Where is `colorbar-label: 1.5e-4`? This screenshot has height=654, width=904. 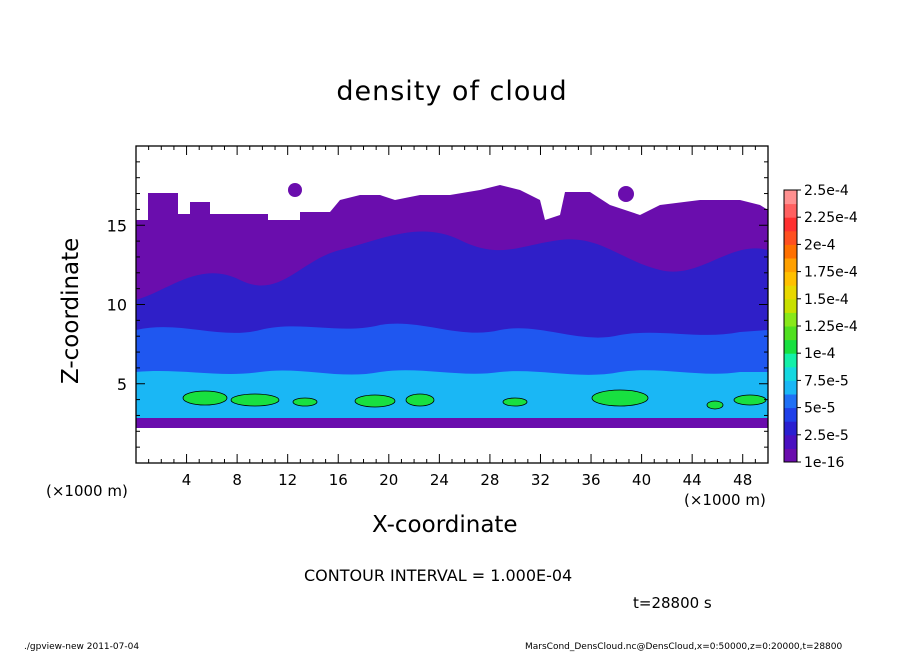
colorbar-label: 1.5e-4 is located at coordinates (826, 300).